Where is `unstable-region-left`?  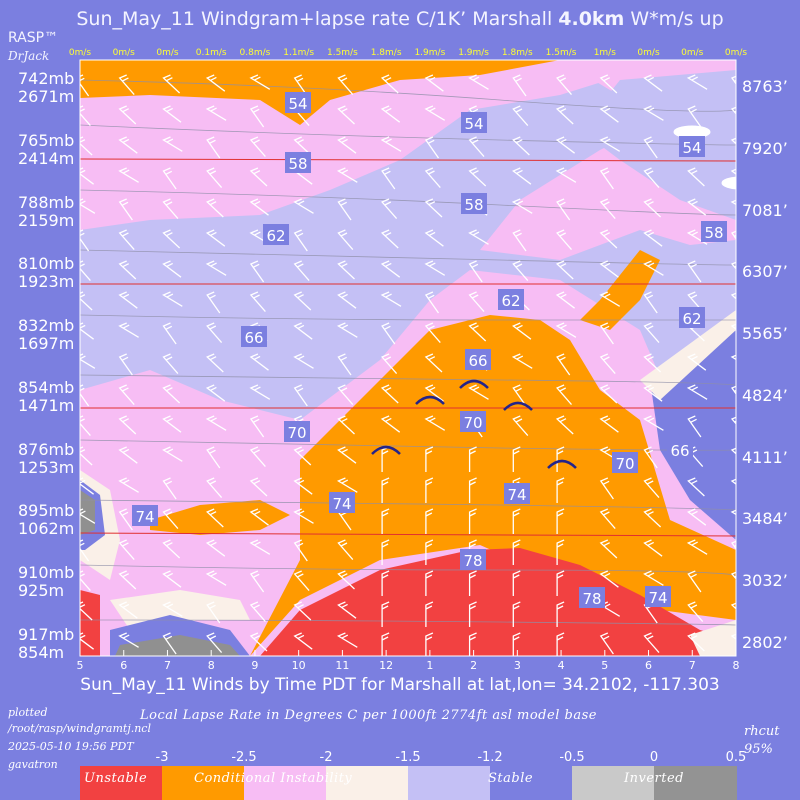
unstable-region-left is located at coordinates (90, 623).